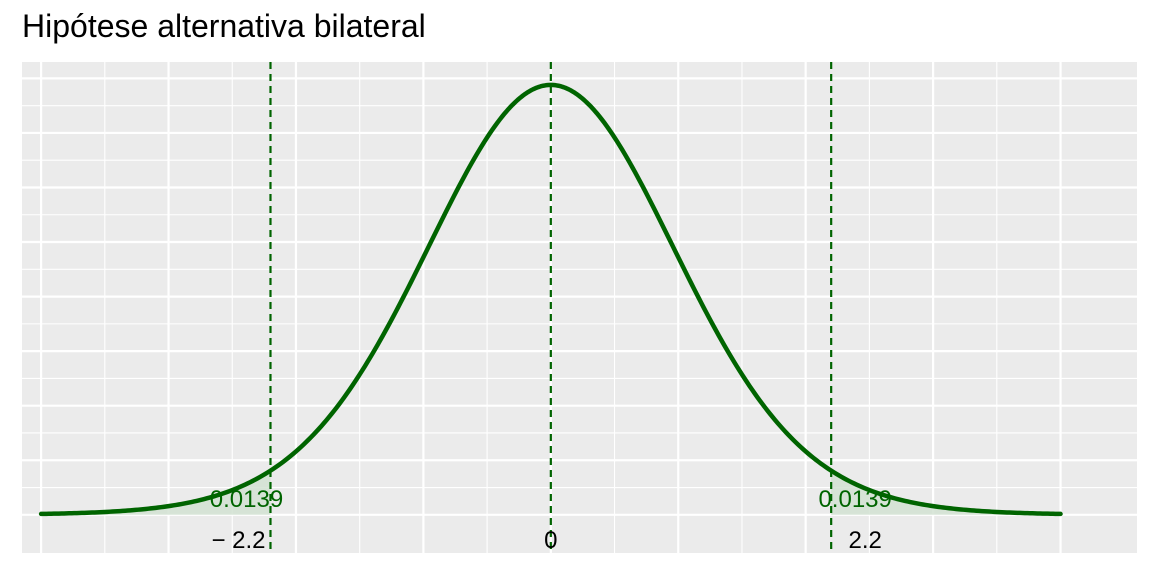  What do you see at coordinates (551, 520) in the screenshot?
I see `value-labels: 0.0139 0.0139 − 2.2 0 2.2` at bounding box center [551, 520].